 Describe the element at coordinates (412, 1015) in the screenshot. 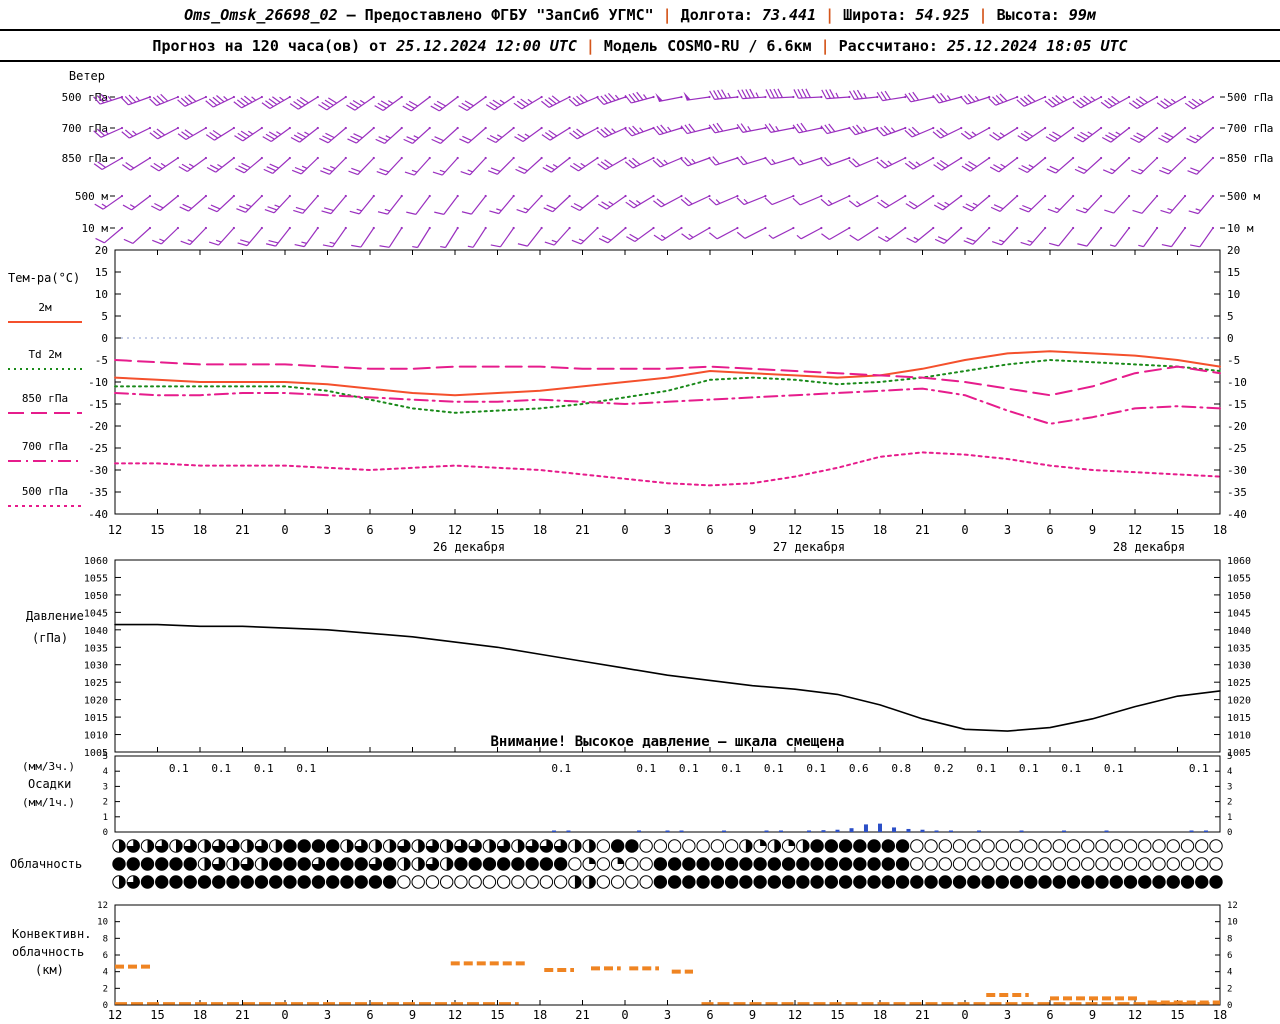

I see `bottom-hour-label: 9` at that location.